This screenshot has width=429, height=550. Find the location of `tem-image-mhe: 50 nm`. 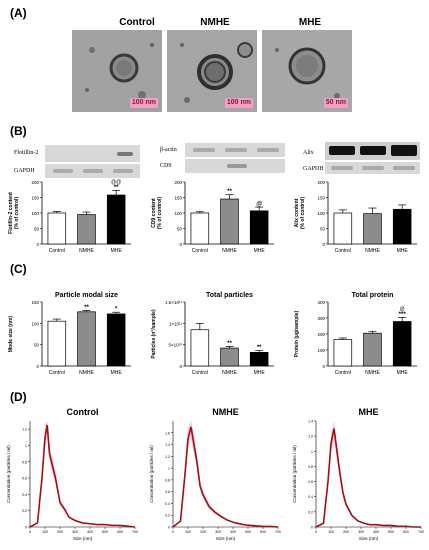

tem-image-mhe: 50 nm is located at coordinates (307, 71).